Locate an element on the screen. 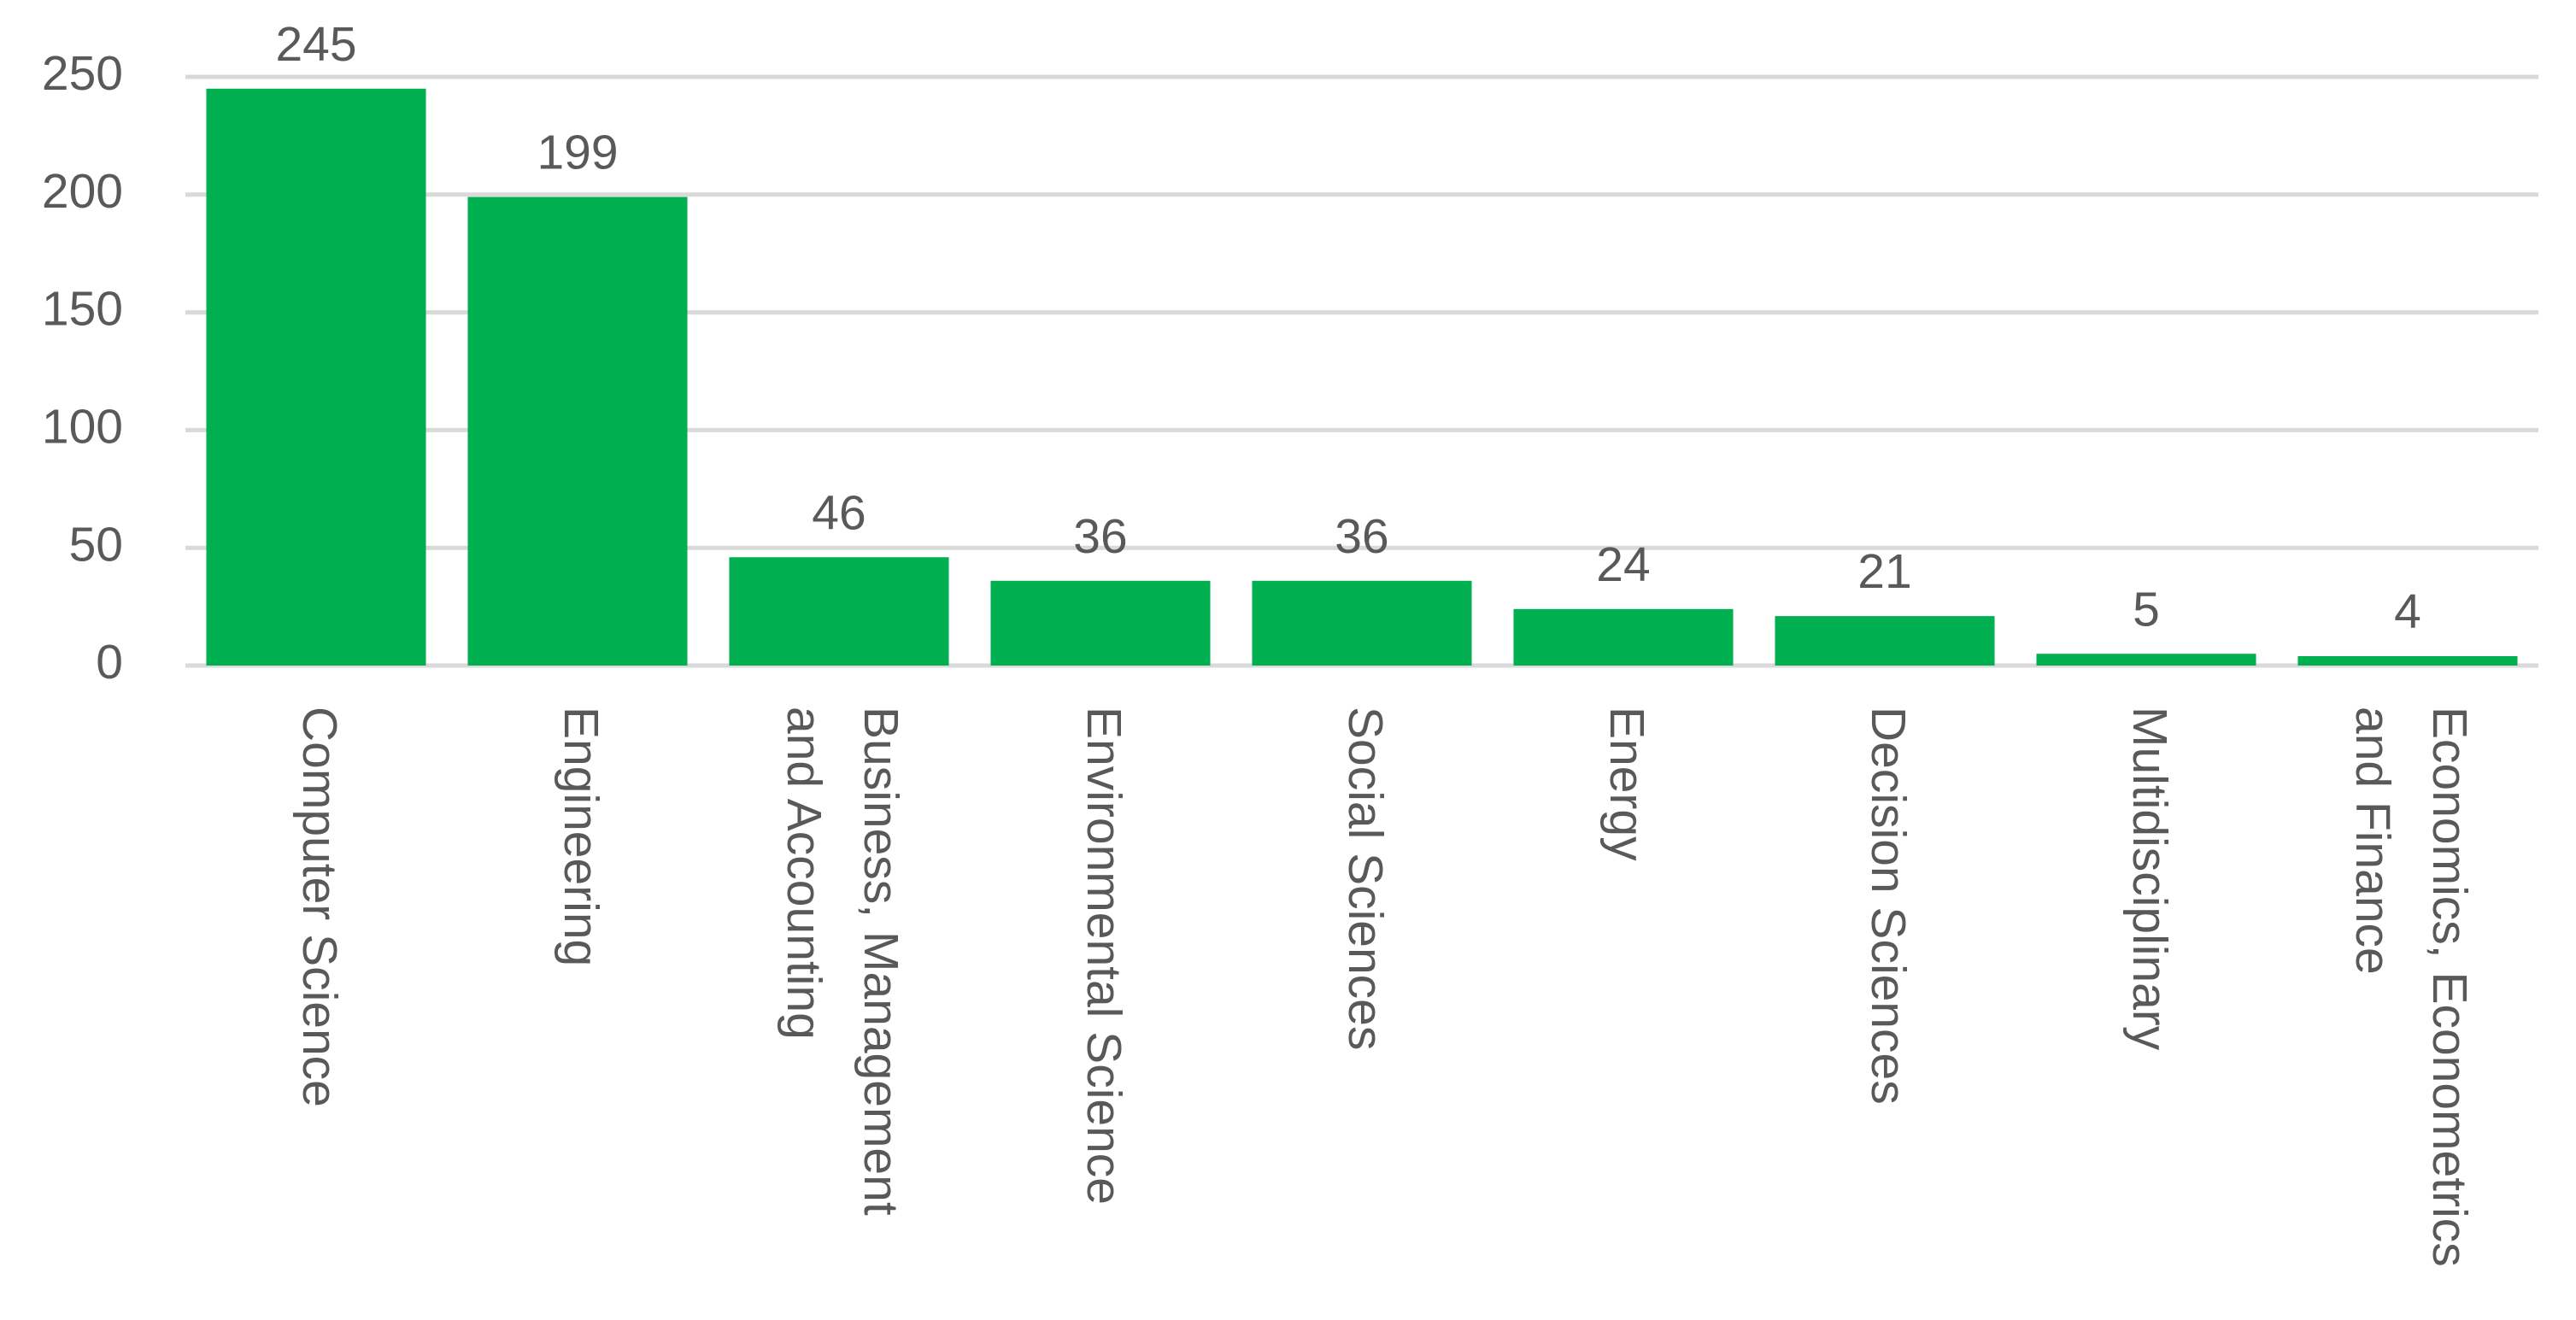 The image size is (2576, 1320). x-tick-label: Computer Science is located at coordinates (319, 907).